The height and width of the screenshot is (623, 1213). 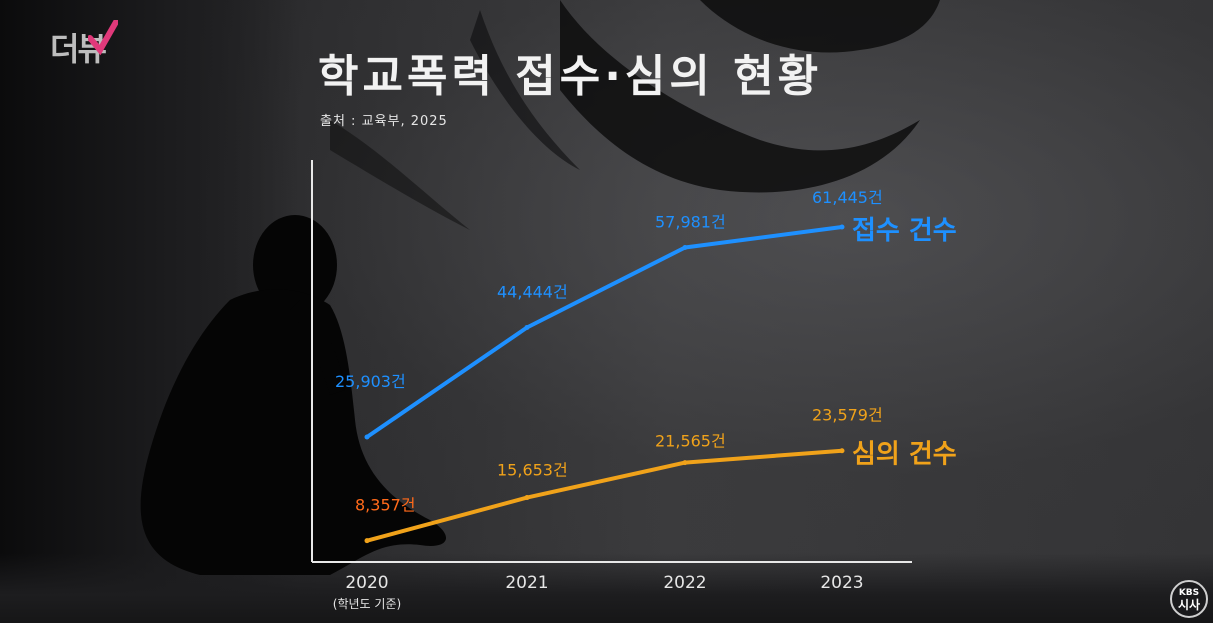 I want to click on source-caption: 출처 : 교육부, 2025, so click(x=384, y=121).